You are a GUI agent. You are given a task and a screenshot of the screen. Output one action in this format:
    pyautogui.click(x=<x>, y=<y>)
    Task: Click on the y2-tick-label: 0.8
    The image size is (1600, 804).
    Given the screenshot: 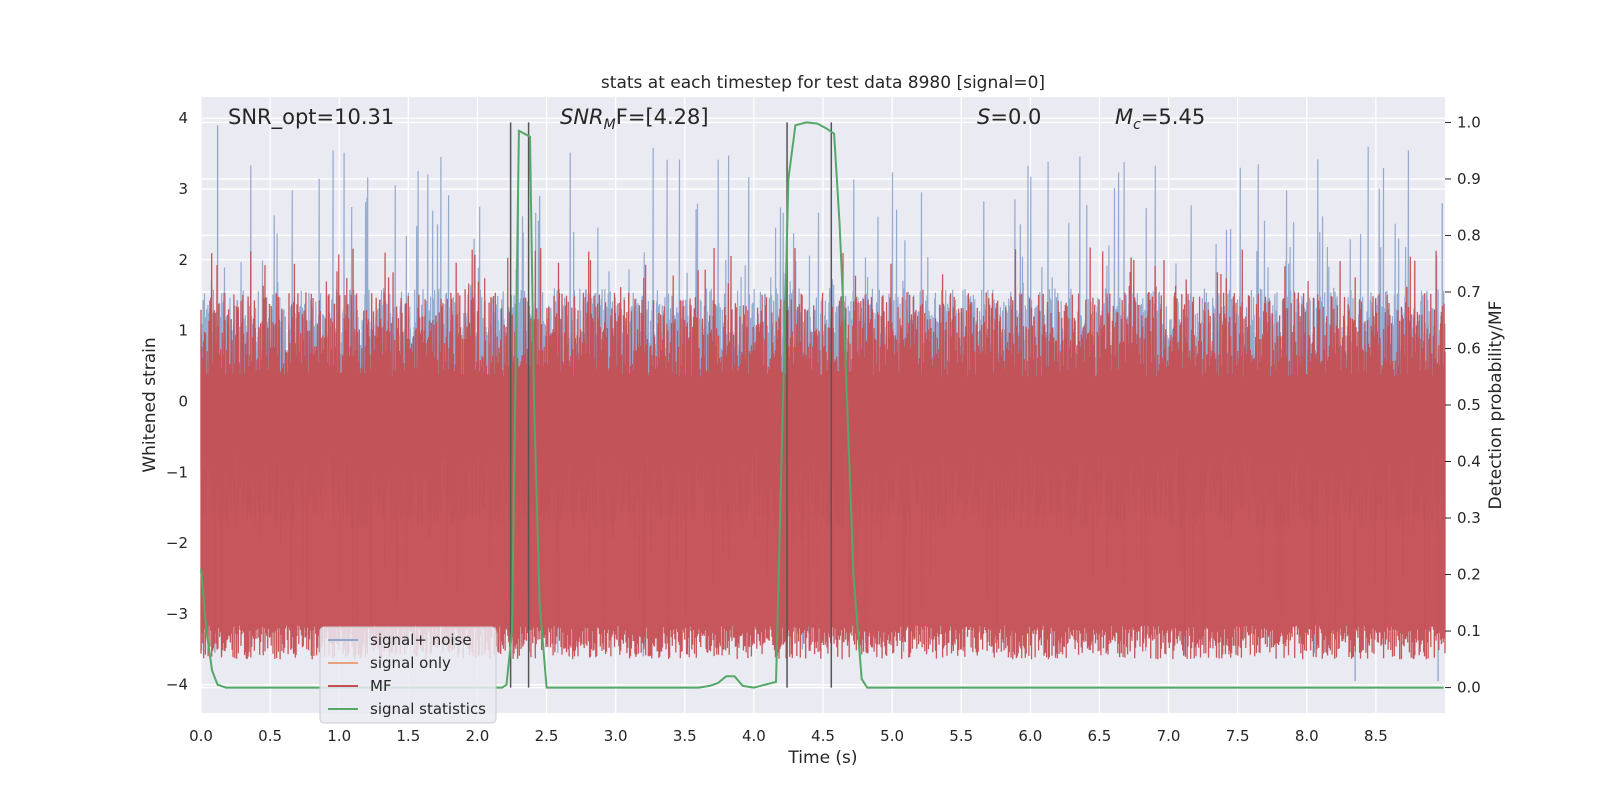 What is the action you would take?
    pyautogui.click(x=1469, y=235)
    